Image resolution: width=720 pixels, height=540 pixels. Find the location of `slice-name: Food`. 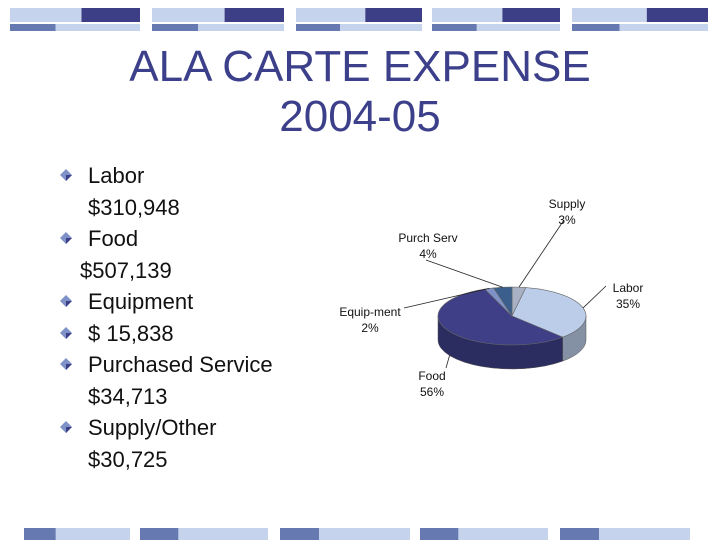

slice-name: Food is located at coordinates (432, 376).